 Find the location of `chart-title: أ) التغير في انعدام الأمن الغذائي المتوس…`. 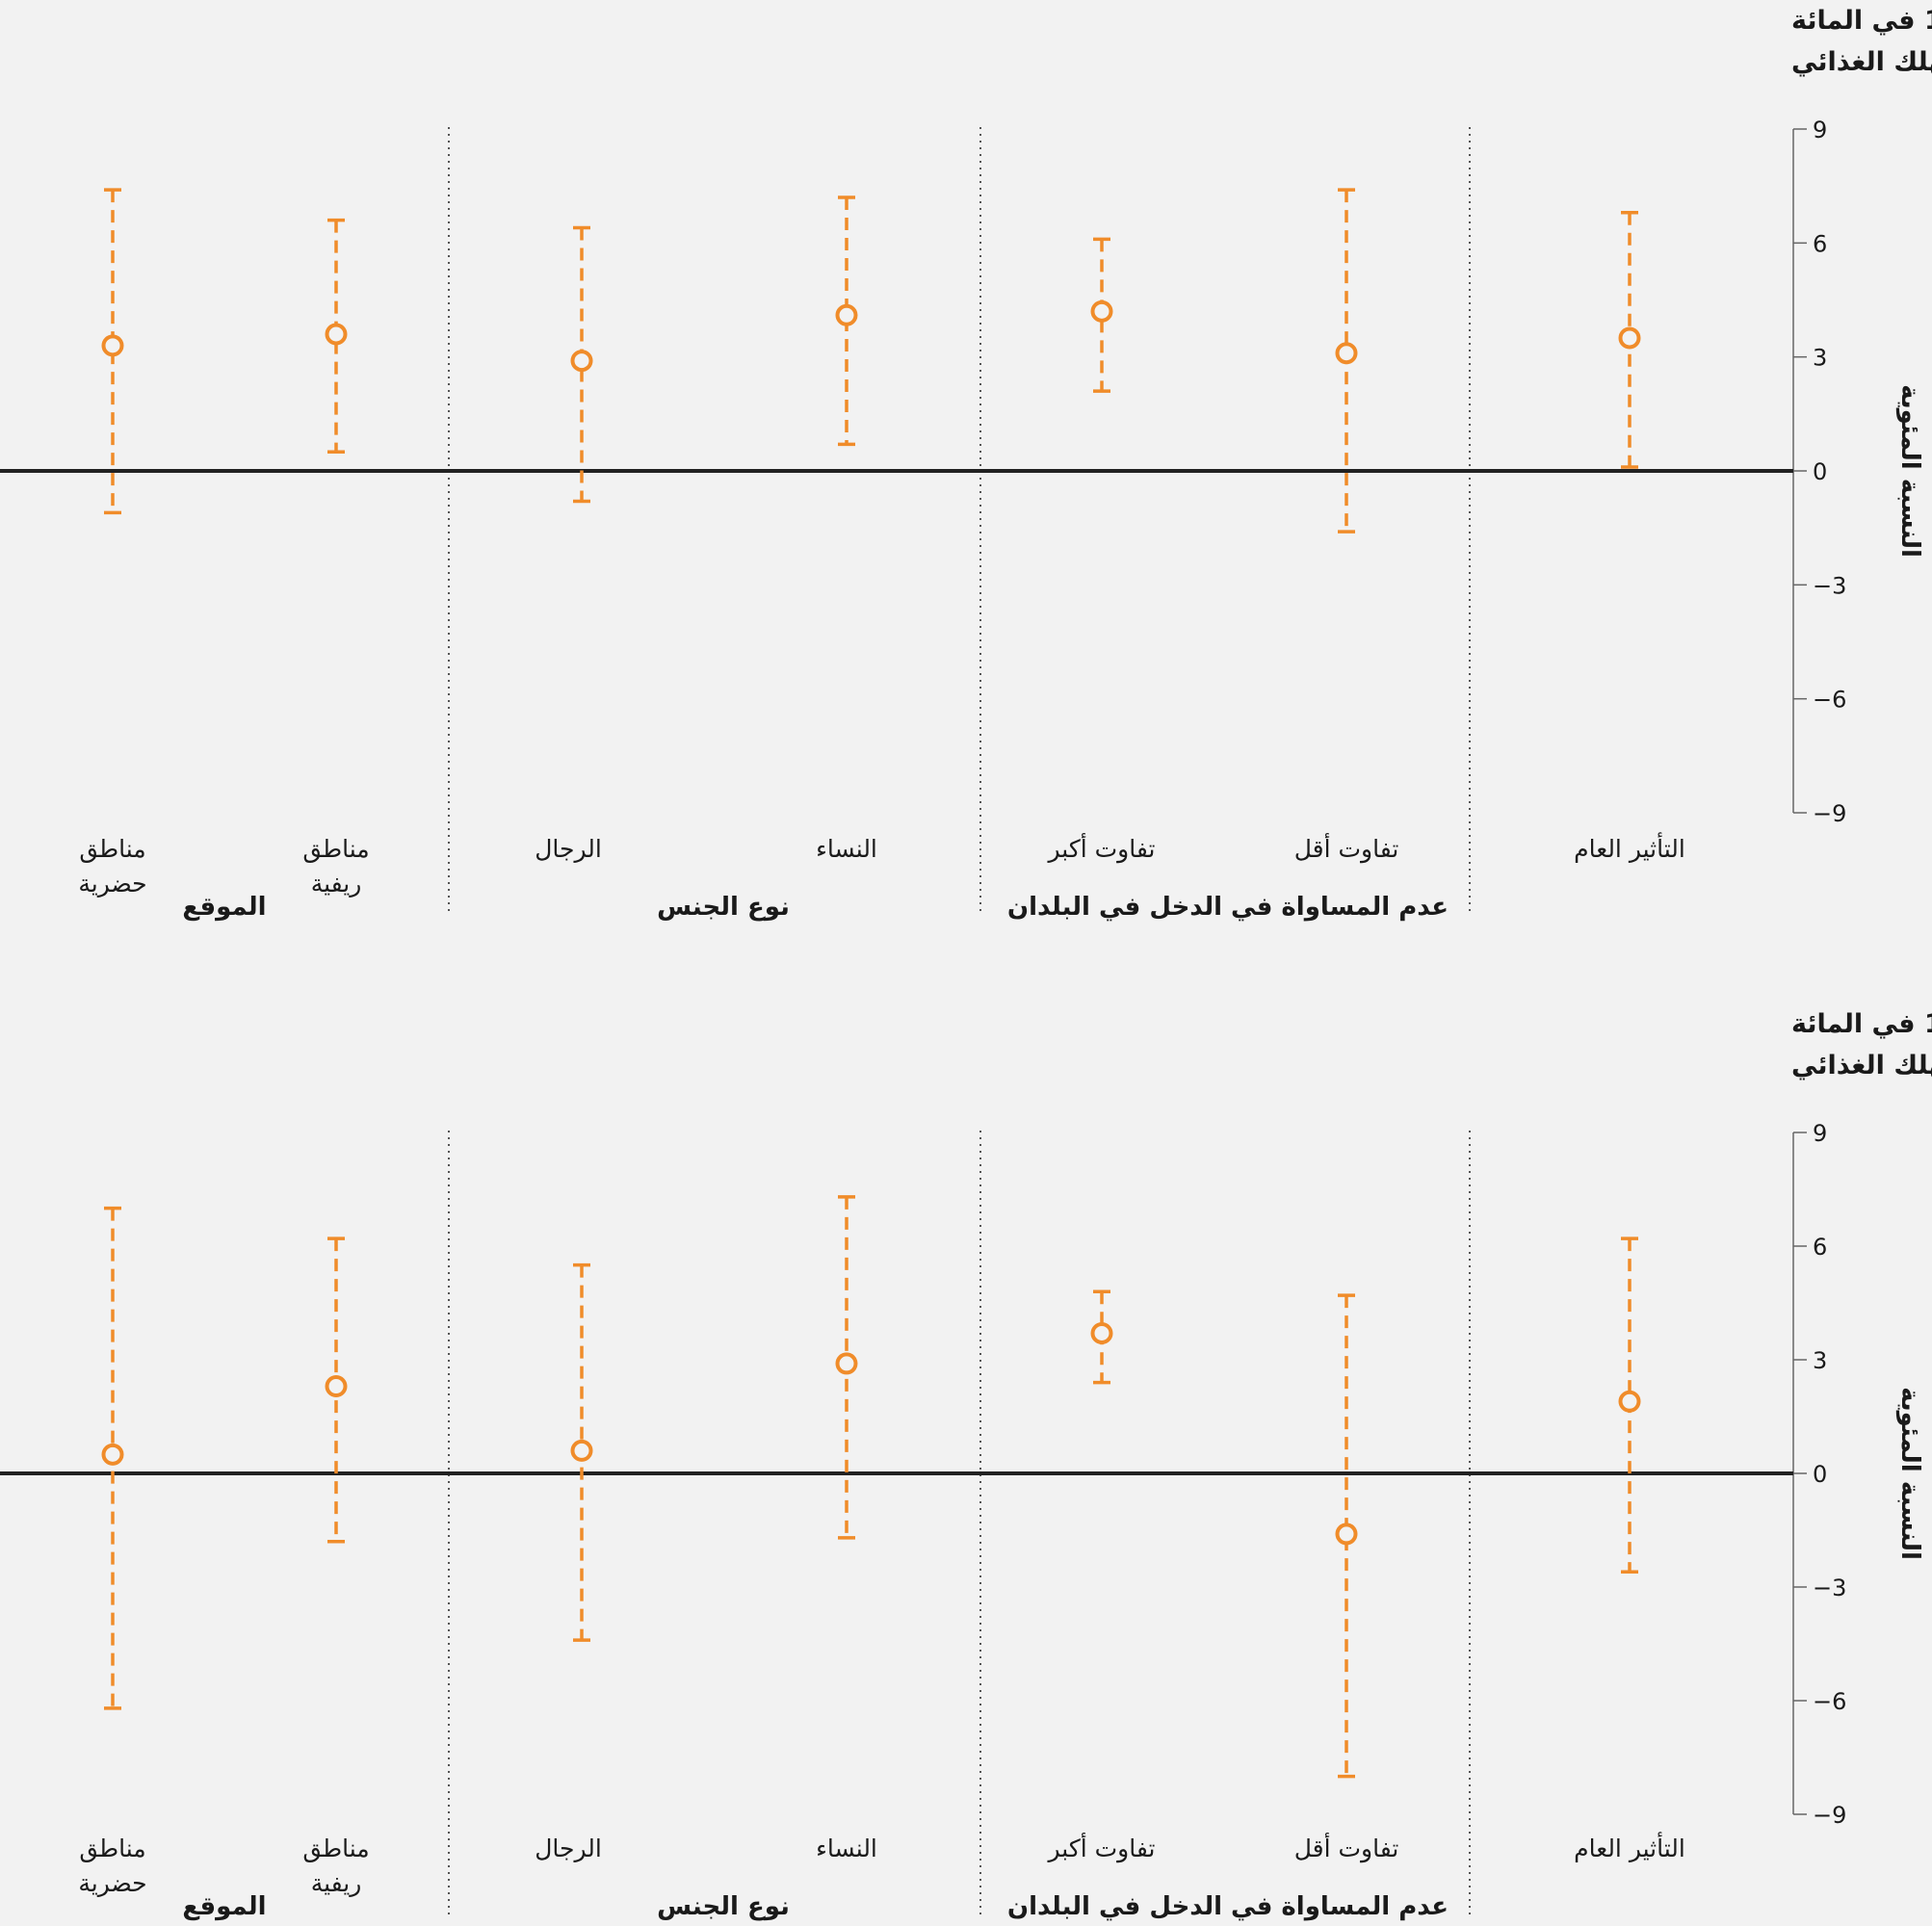

chart-title: أ) التغير في انعدام الأمن الغذائي المتوس… is located at coordinates (1861, 19).